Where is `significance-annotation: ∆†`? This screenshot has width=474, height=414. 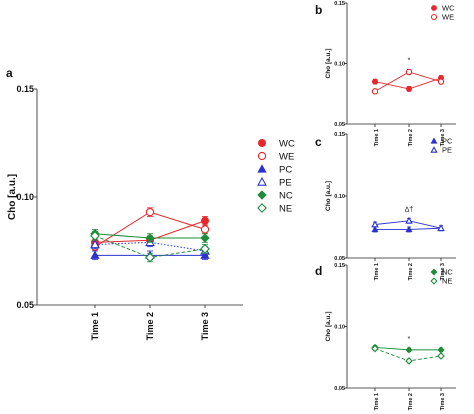 significance-annotation: ∆† is located at coordinates (409, 209).